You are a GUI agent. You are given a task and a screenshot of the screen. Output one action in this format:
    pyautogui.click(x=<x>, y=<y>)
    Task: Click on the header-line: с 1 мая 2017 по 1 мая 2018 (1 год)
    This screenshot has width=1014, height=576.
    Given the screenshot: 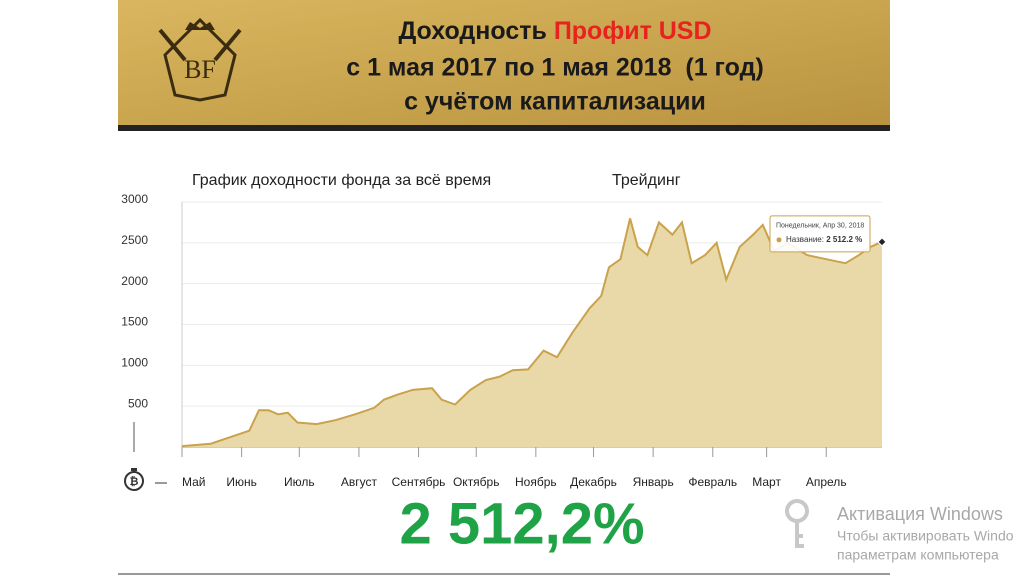 What is the action you would take?
    pyautogui.click(x=555, y=68)
    